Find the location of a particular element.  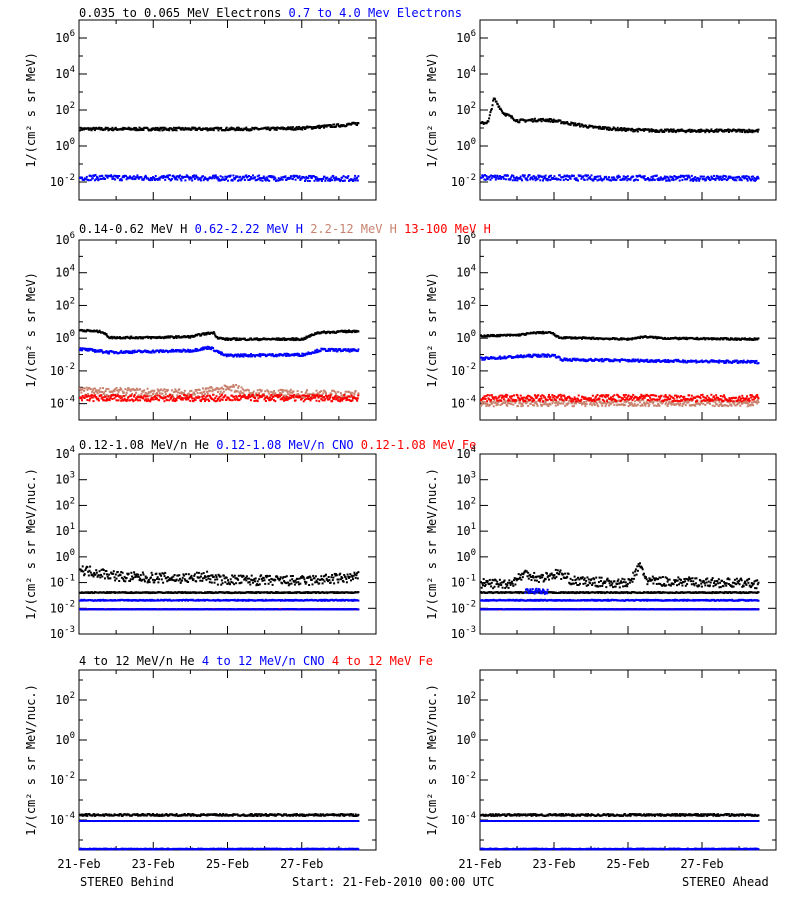

y-tick-label: 106 is located at coordinates (466, 37).